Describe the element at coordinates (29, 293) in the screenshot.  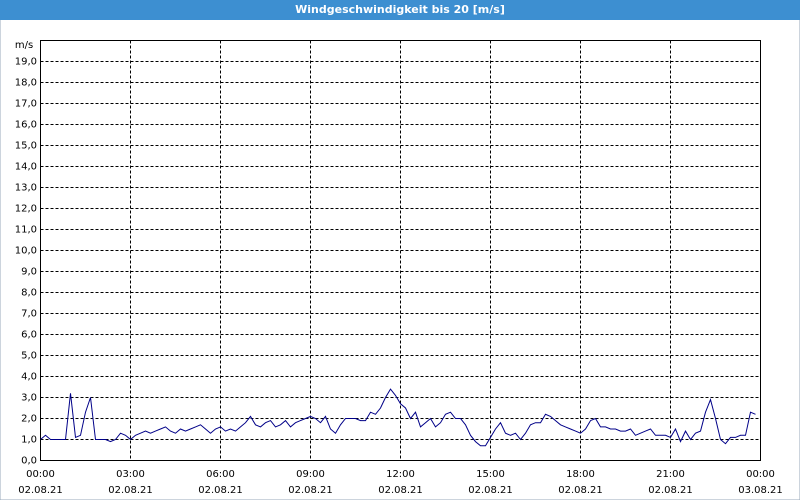
I see `y-tick-label: 8,0` at that location.